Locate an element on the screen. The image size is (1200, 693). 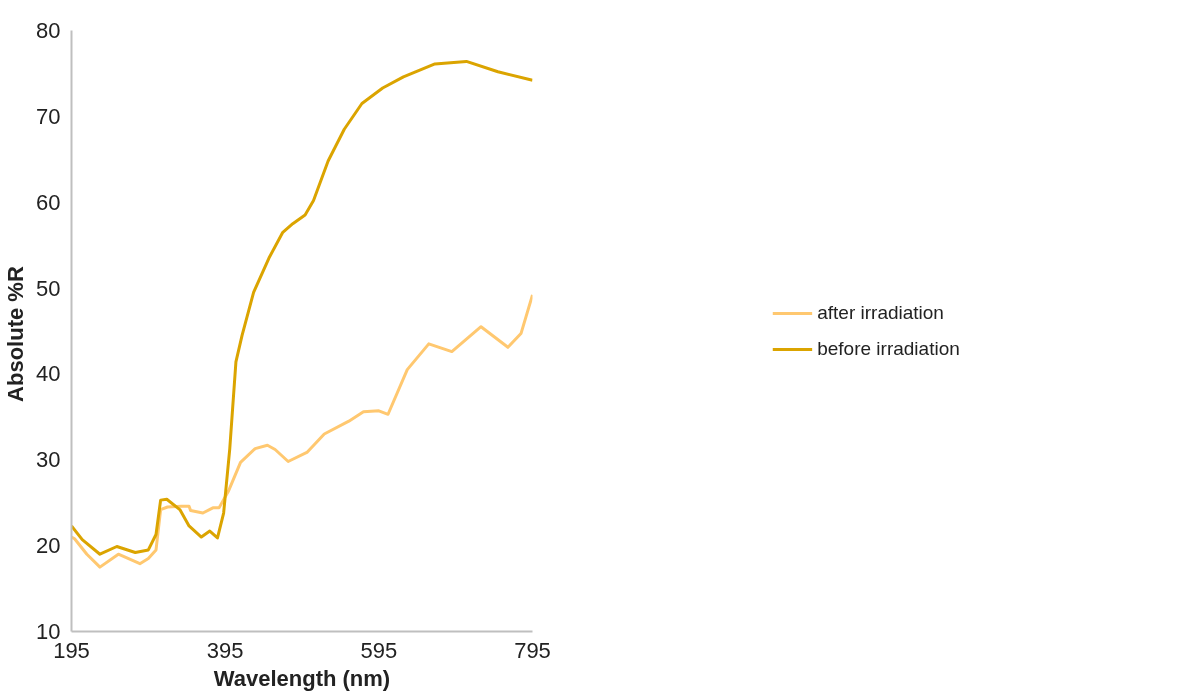
y-tick-label: 30 is located at coordinates (48, 460).